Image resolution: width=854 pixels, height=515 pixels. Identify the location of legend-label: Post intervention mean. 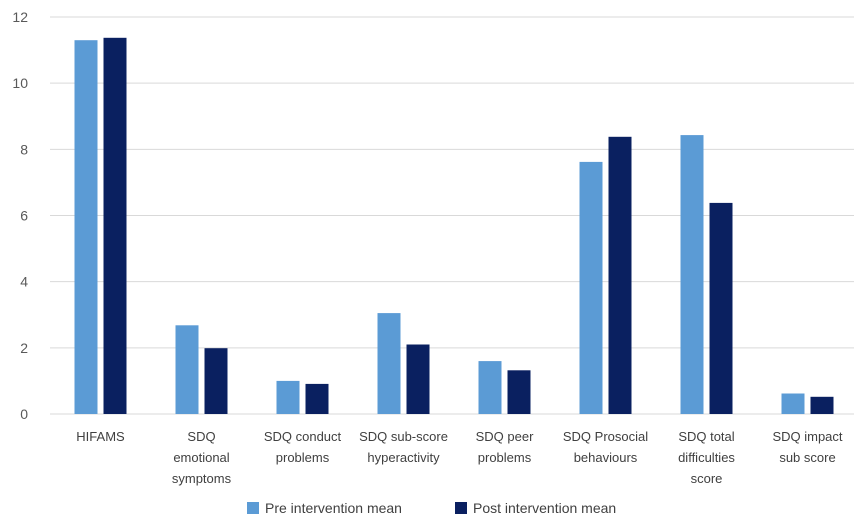
(544, 507).